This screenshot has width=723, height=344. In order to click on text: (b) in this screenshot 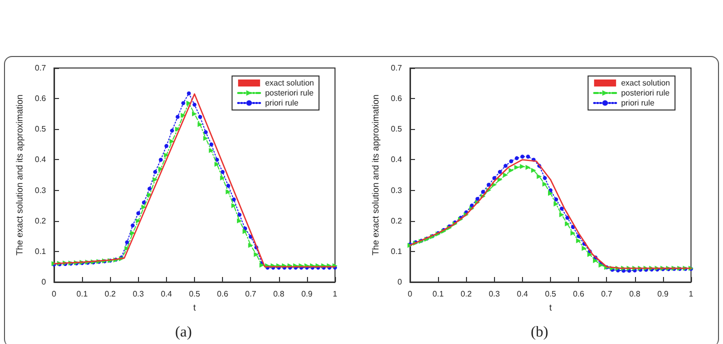, I will do `click(539, 332)`.